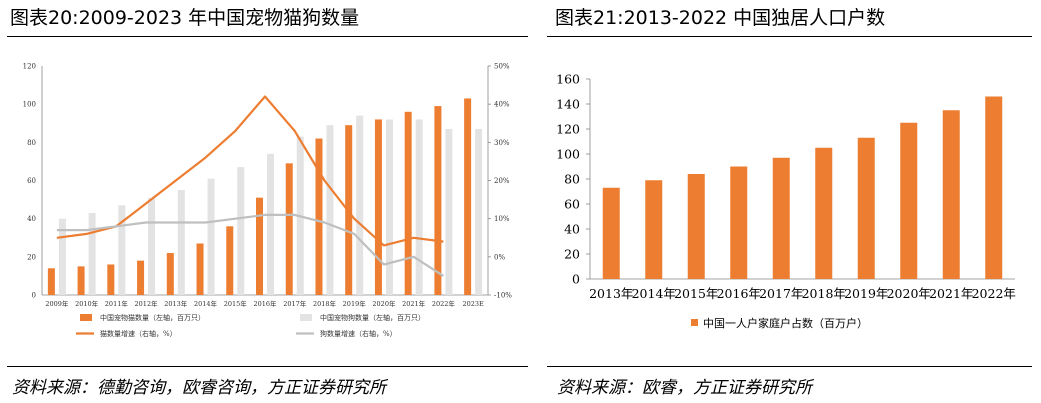 The width and height of the screenshot is (1041, 403). Describe the element at coordinates (29, 67) in the screenshot. I see `left-axis-tick-label: 120` at that location.